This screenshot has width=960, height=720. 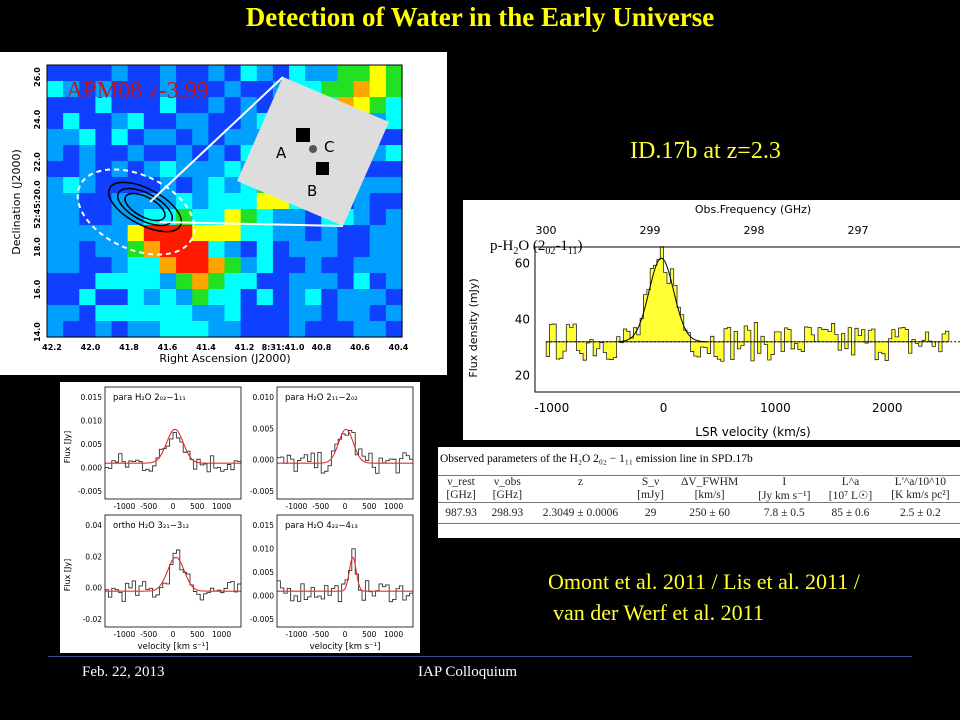 What do you see at coordinates (461, 513) in the screenshot?
I see `table-cell: 987.93` at bounding box center [461, 513].